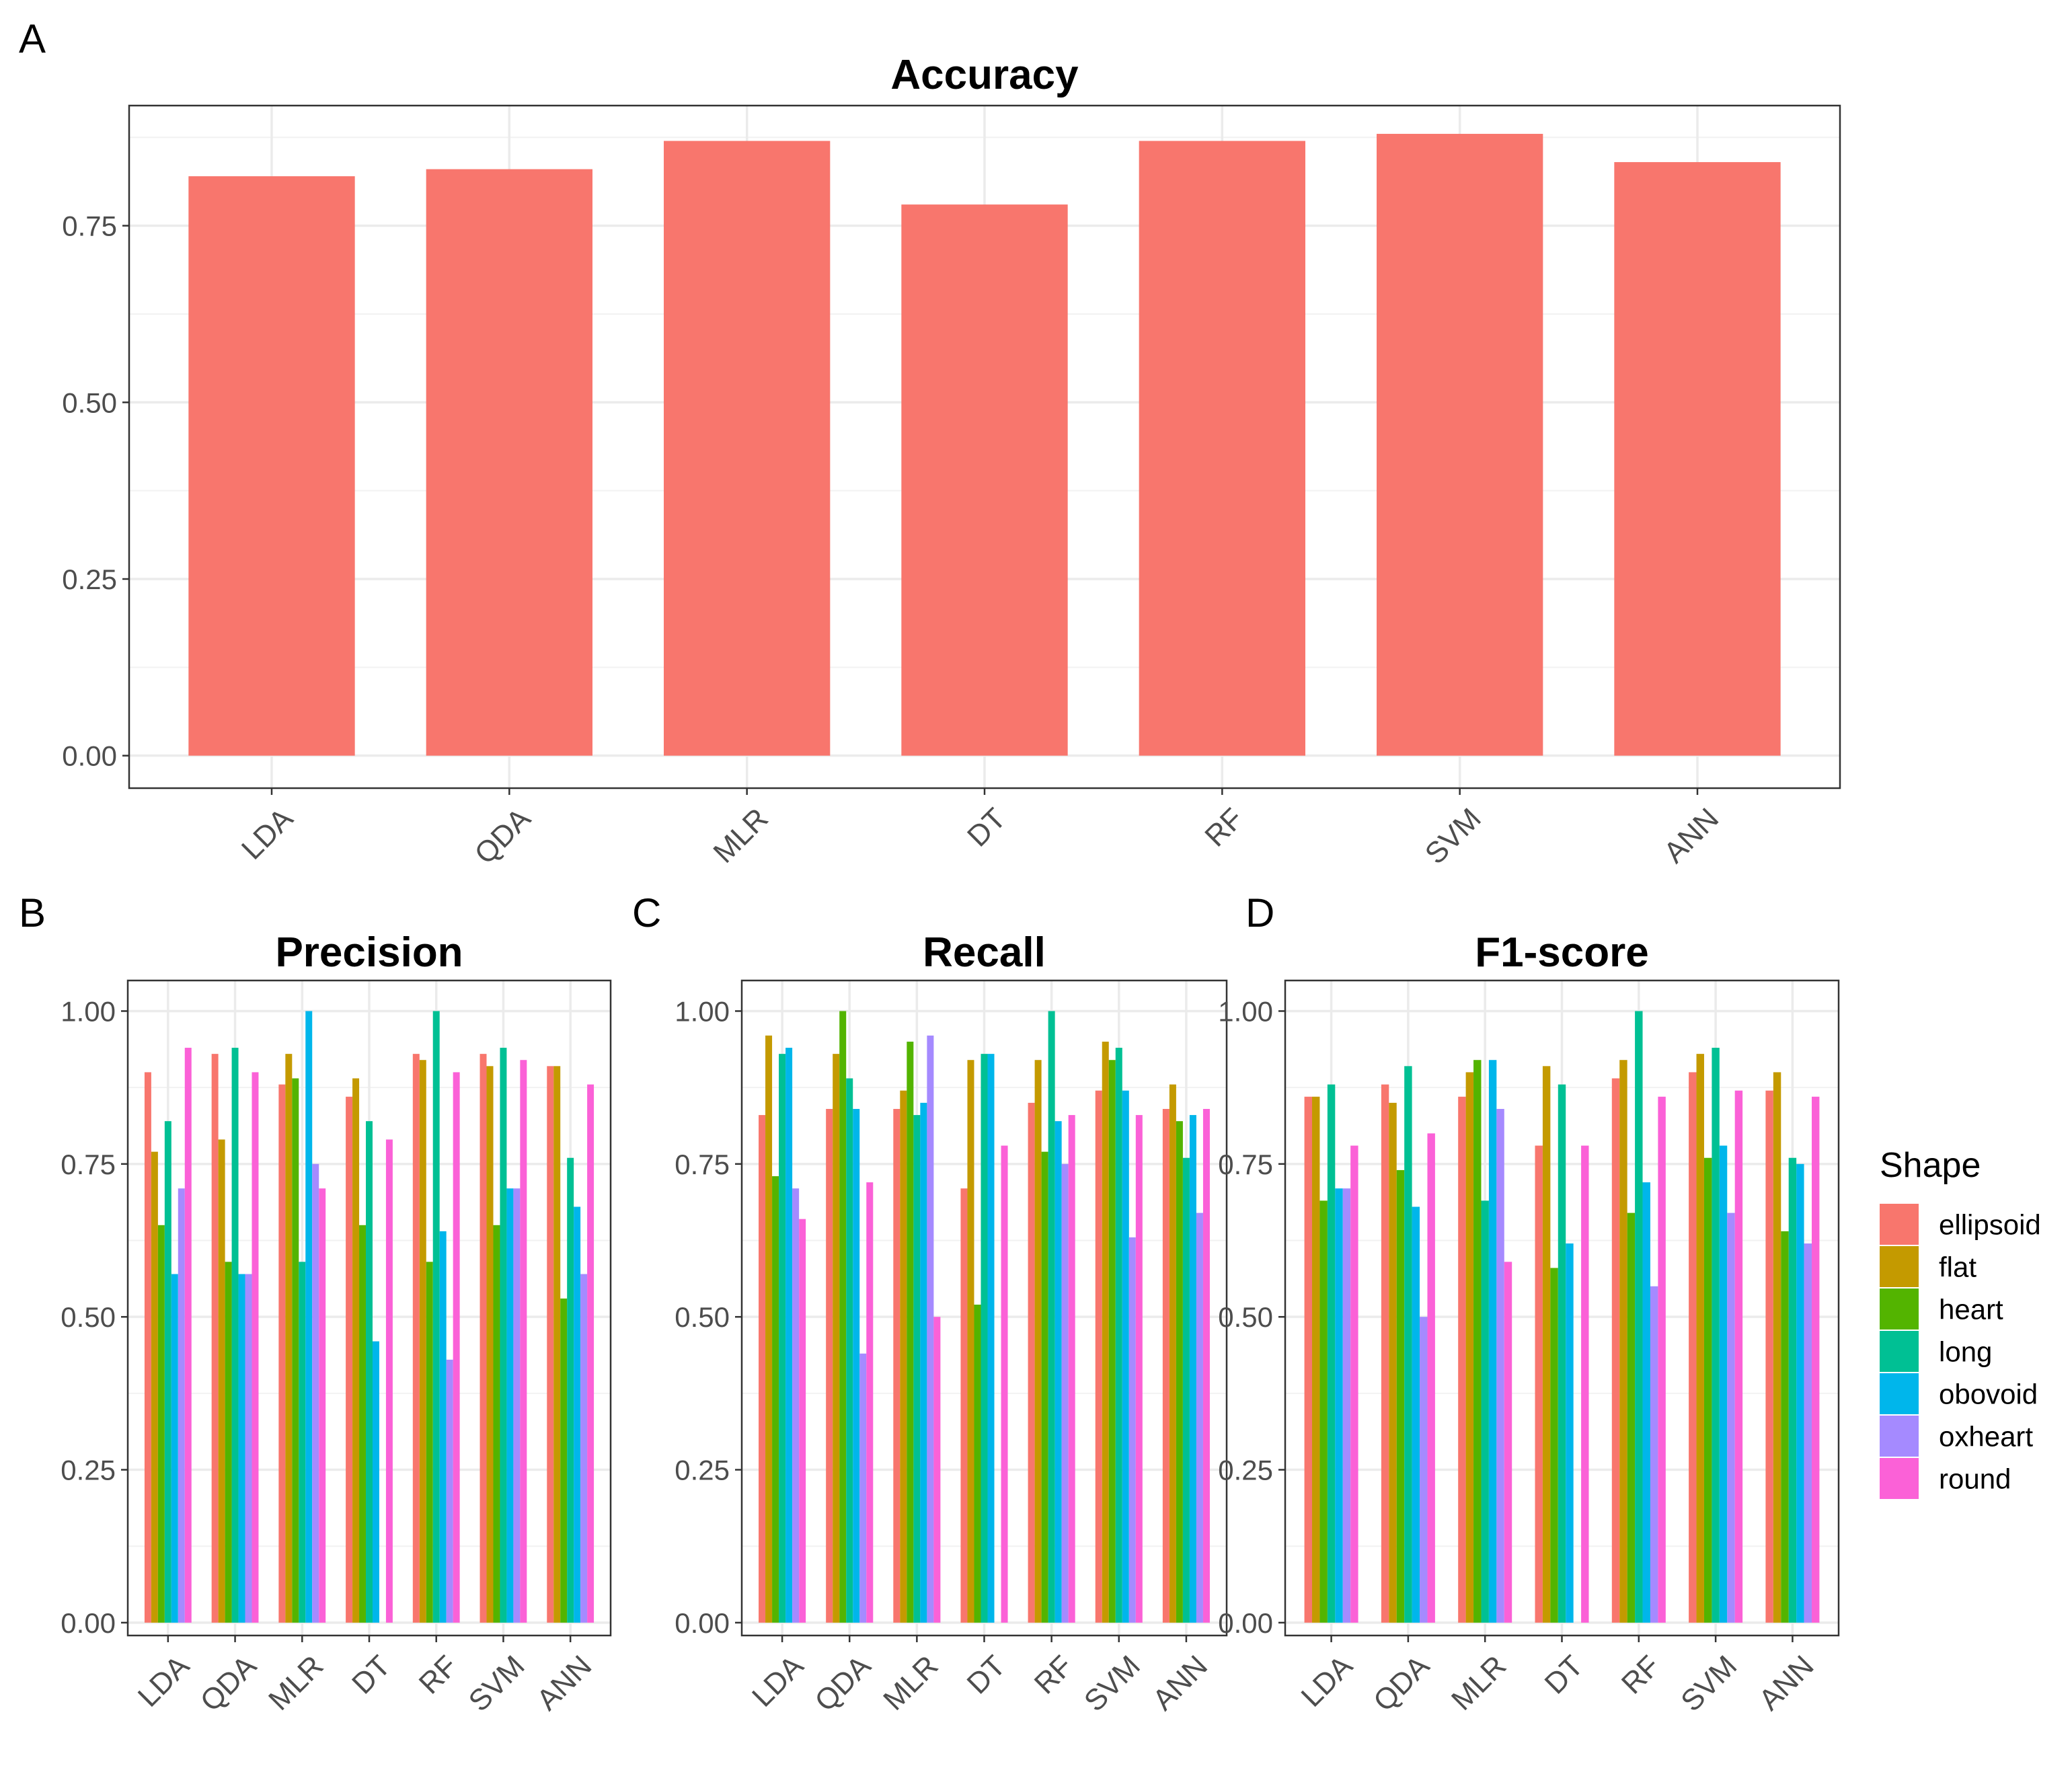 Image resolution: width=2072 pixels, height=1770 pixels. What do you see at coordinates (1731, 1418) in the screenshot?
I see `bar-svm-oxheart` at bounding box center [1731, 1418].